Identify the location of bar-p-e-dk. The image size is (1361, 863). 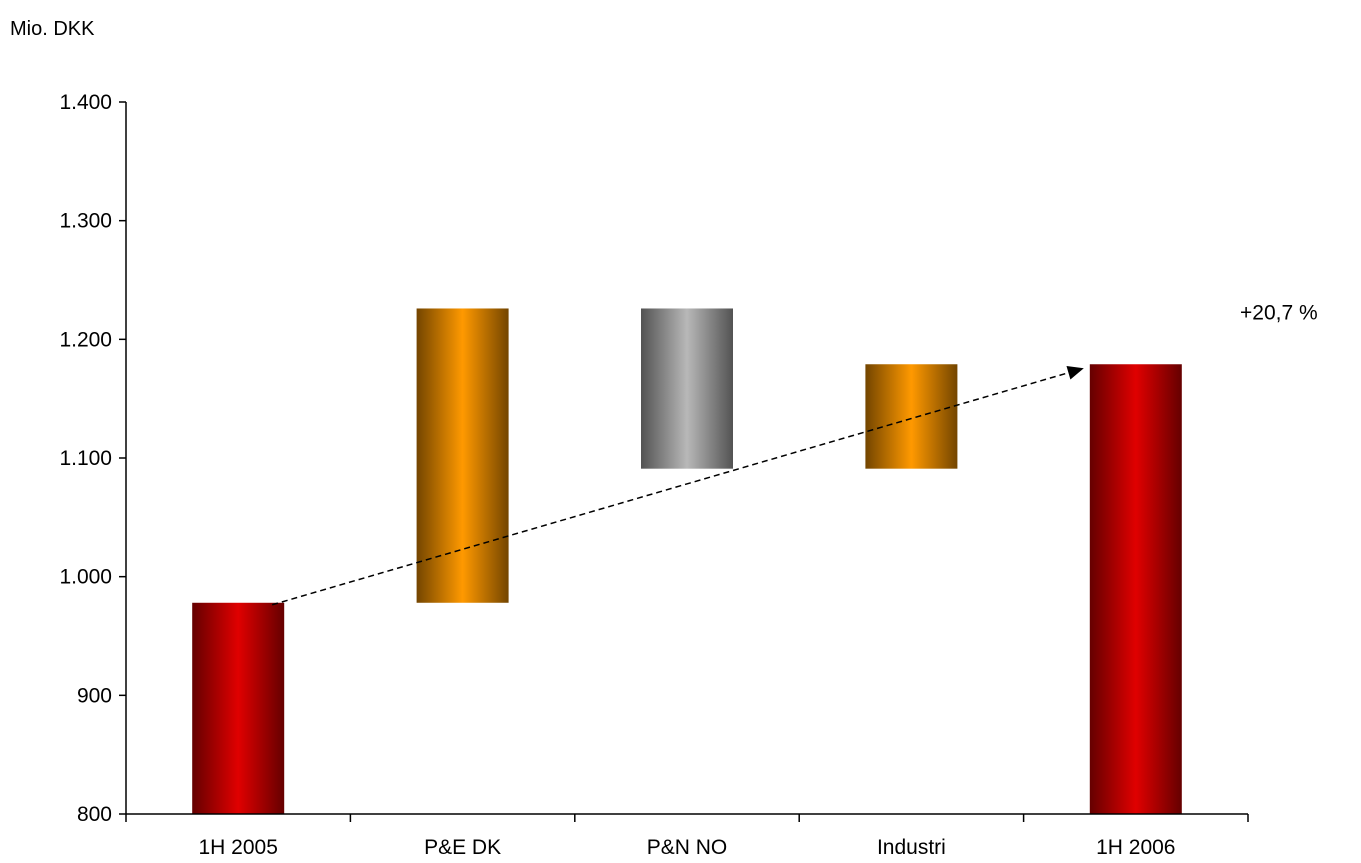
(462, 455).